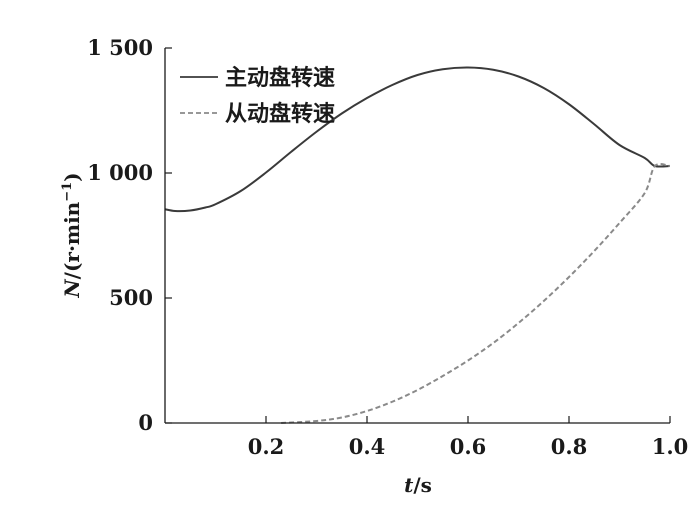 This screenshot has height=510, width=700. Describe the element at coordinates (280, 78) in the screenshot. I see `legend-label-master: 主动盘转速` at that location.